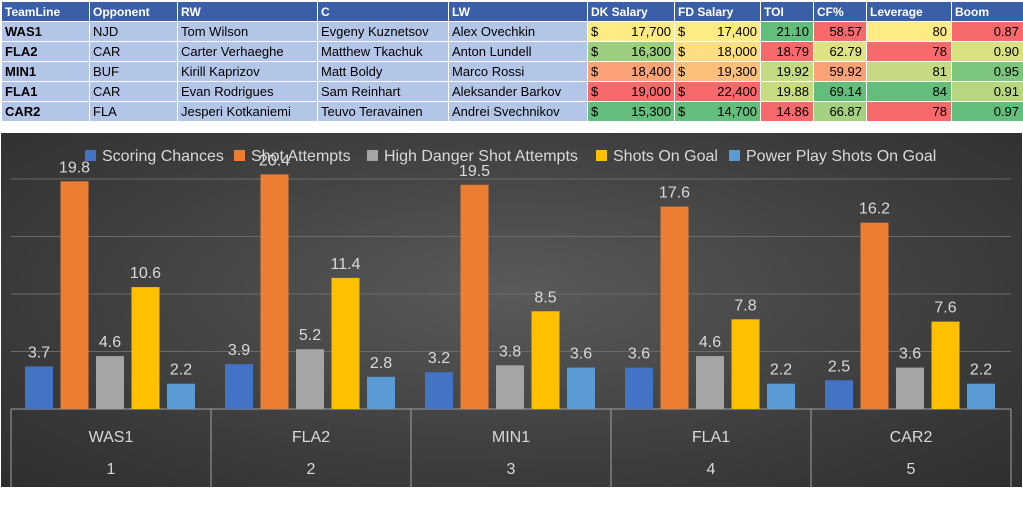 The width and height of the screenshot is (1023, 506). Describe the element at coordinates (787, 91) in the screenshot. I see `cell-toi: 19.88` at that location.